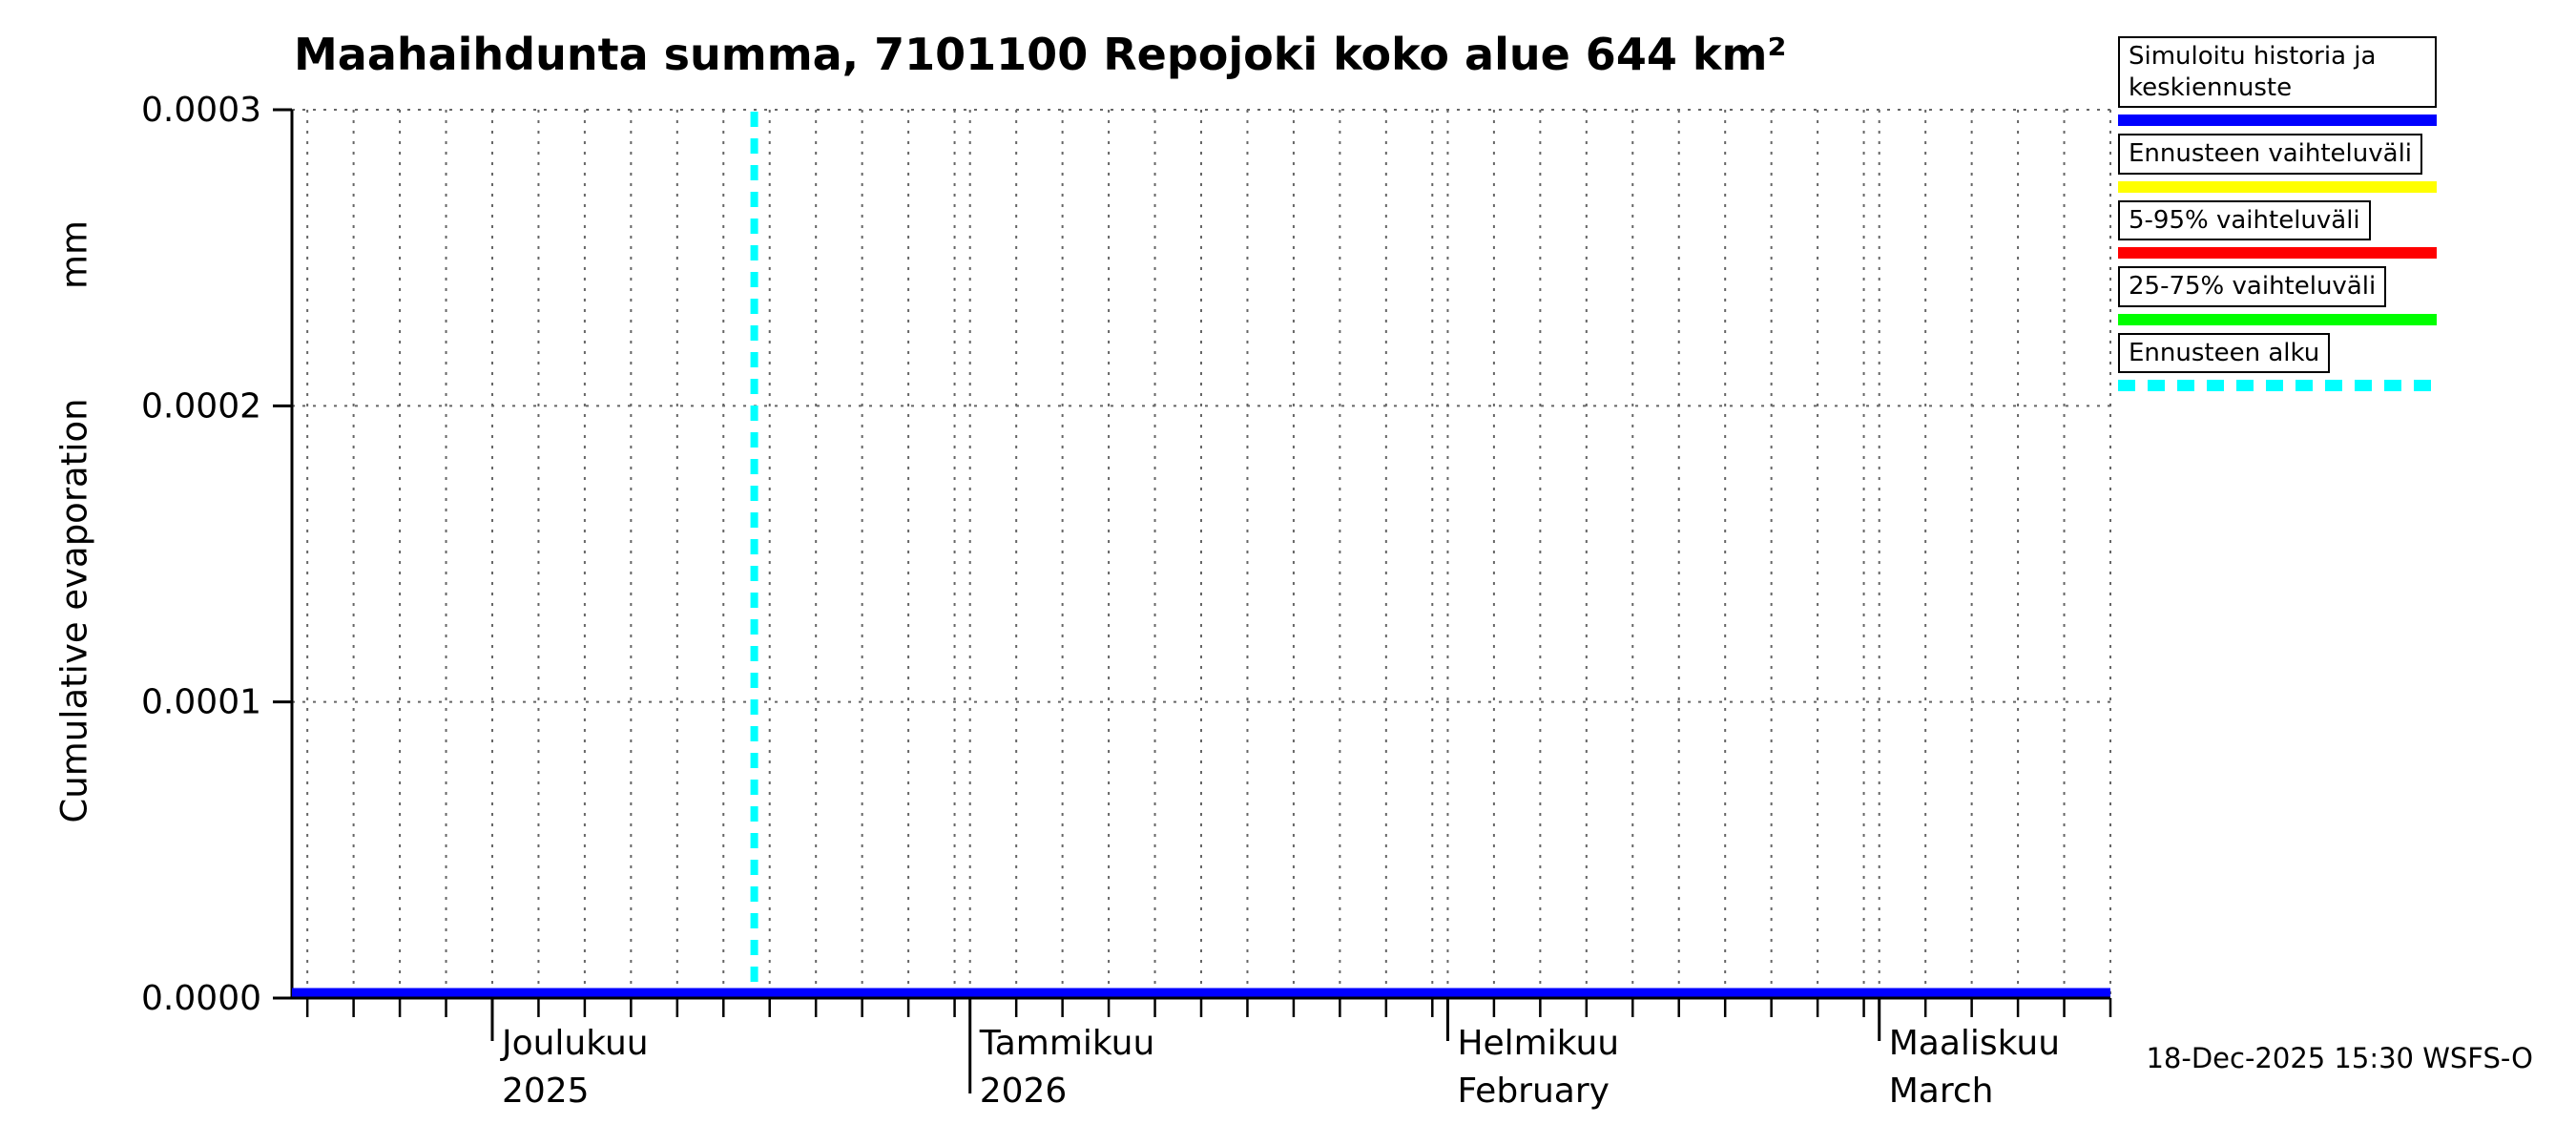  What do you see at coordinates (2339, 1058) in the screenshot?
I see `timestamp: 18-Dec-2025 15:30 WSFS-O` at bounding box center [2339, 1058].